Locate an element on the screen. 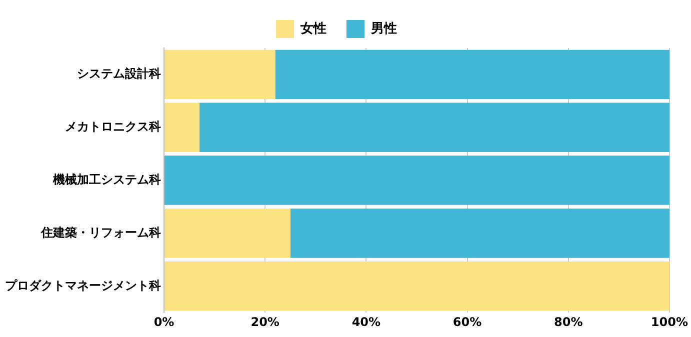  y-tick-label: 住建築・リフォーム科 is located at coordinates (100, 232).